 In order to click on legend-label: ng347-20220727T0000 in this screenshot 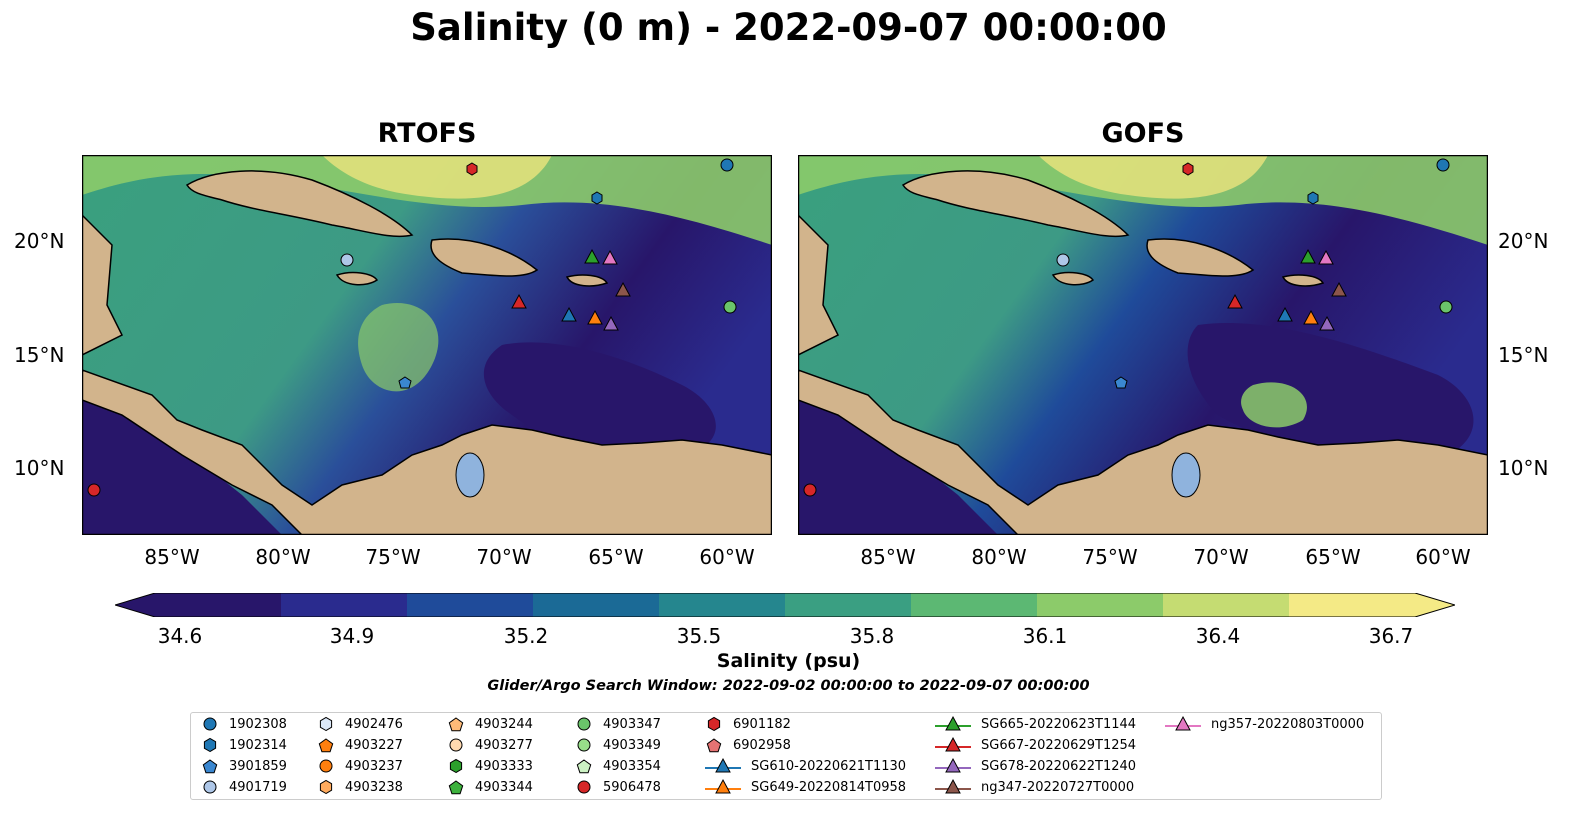, I will do `click(1058, 787)`.